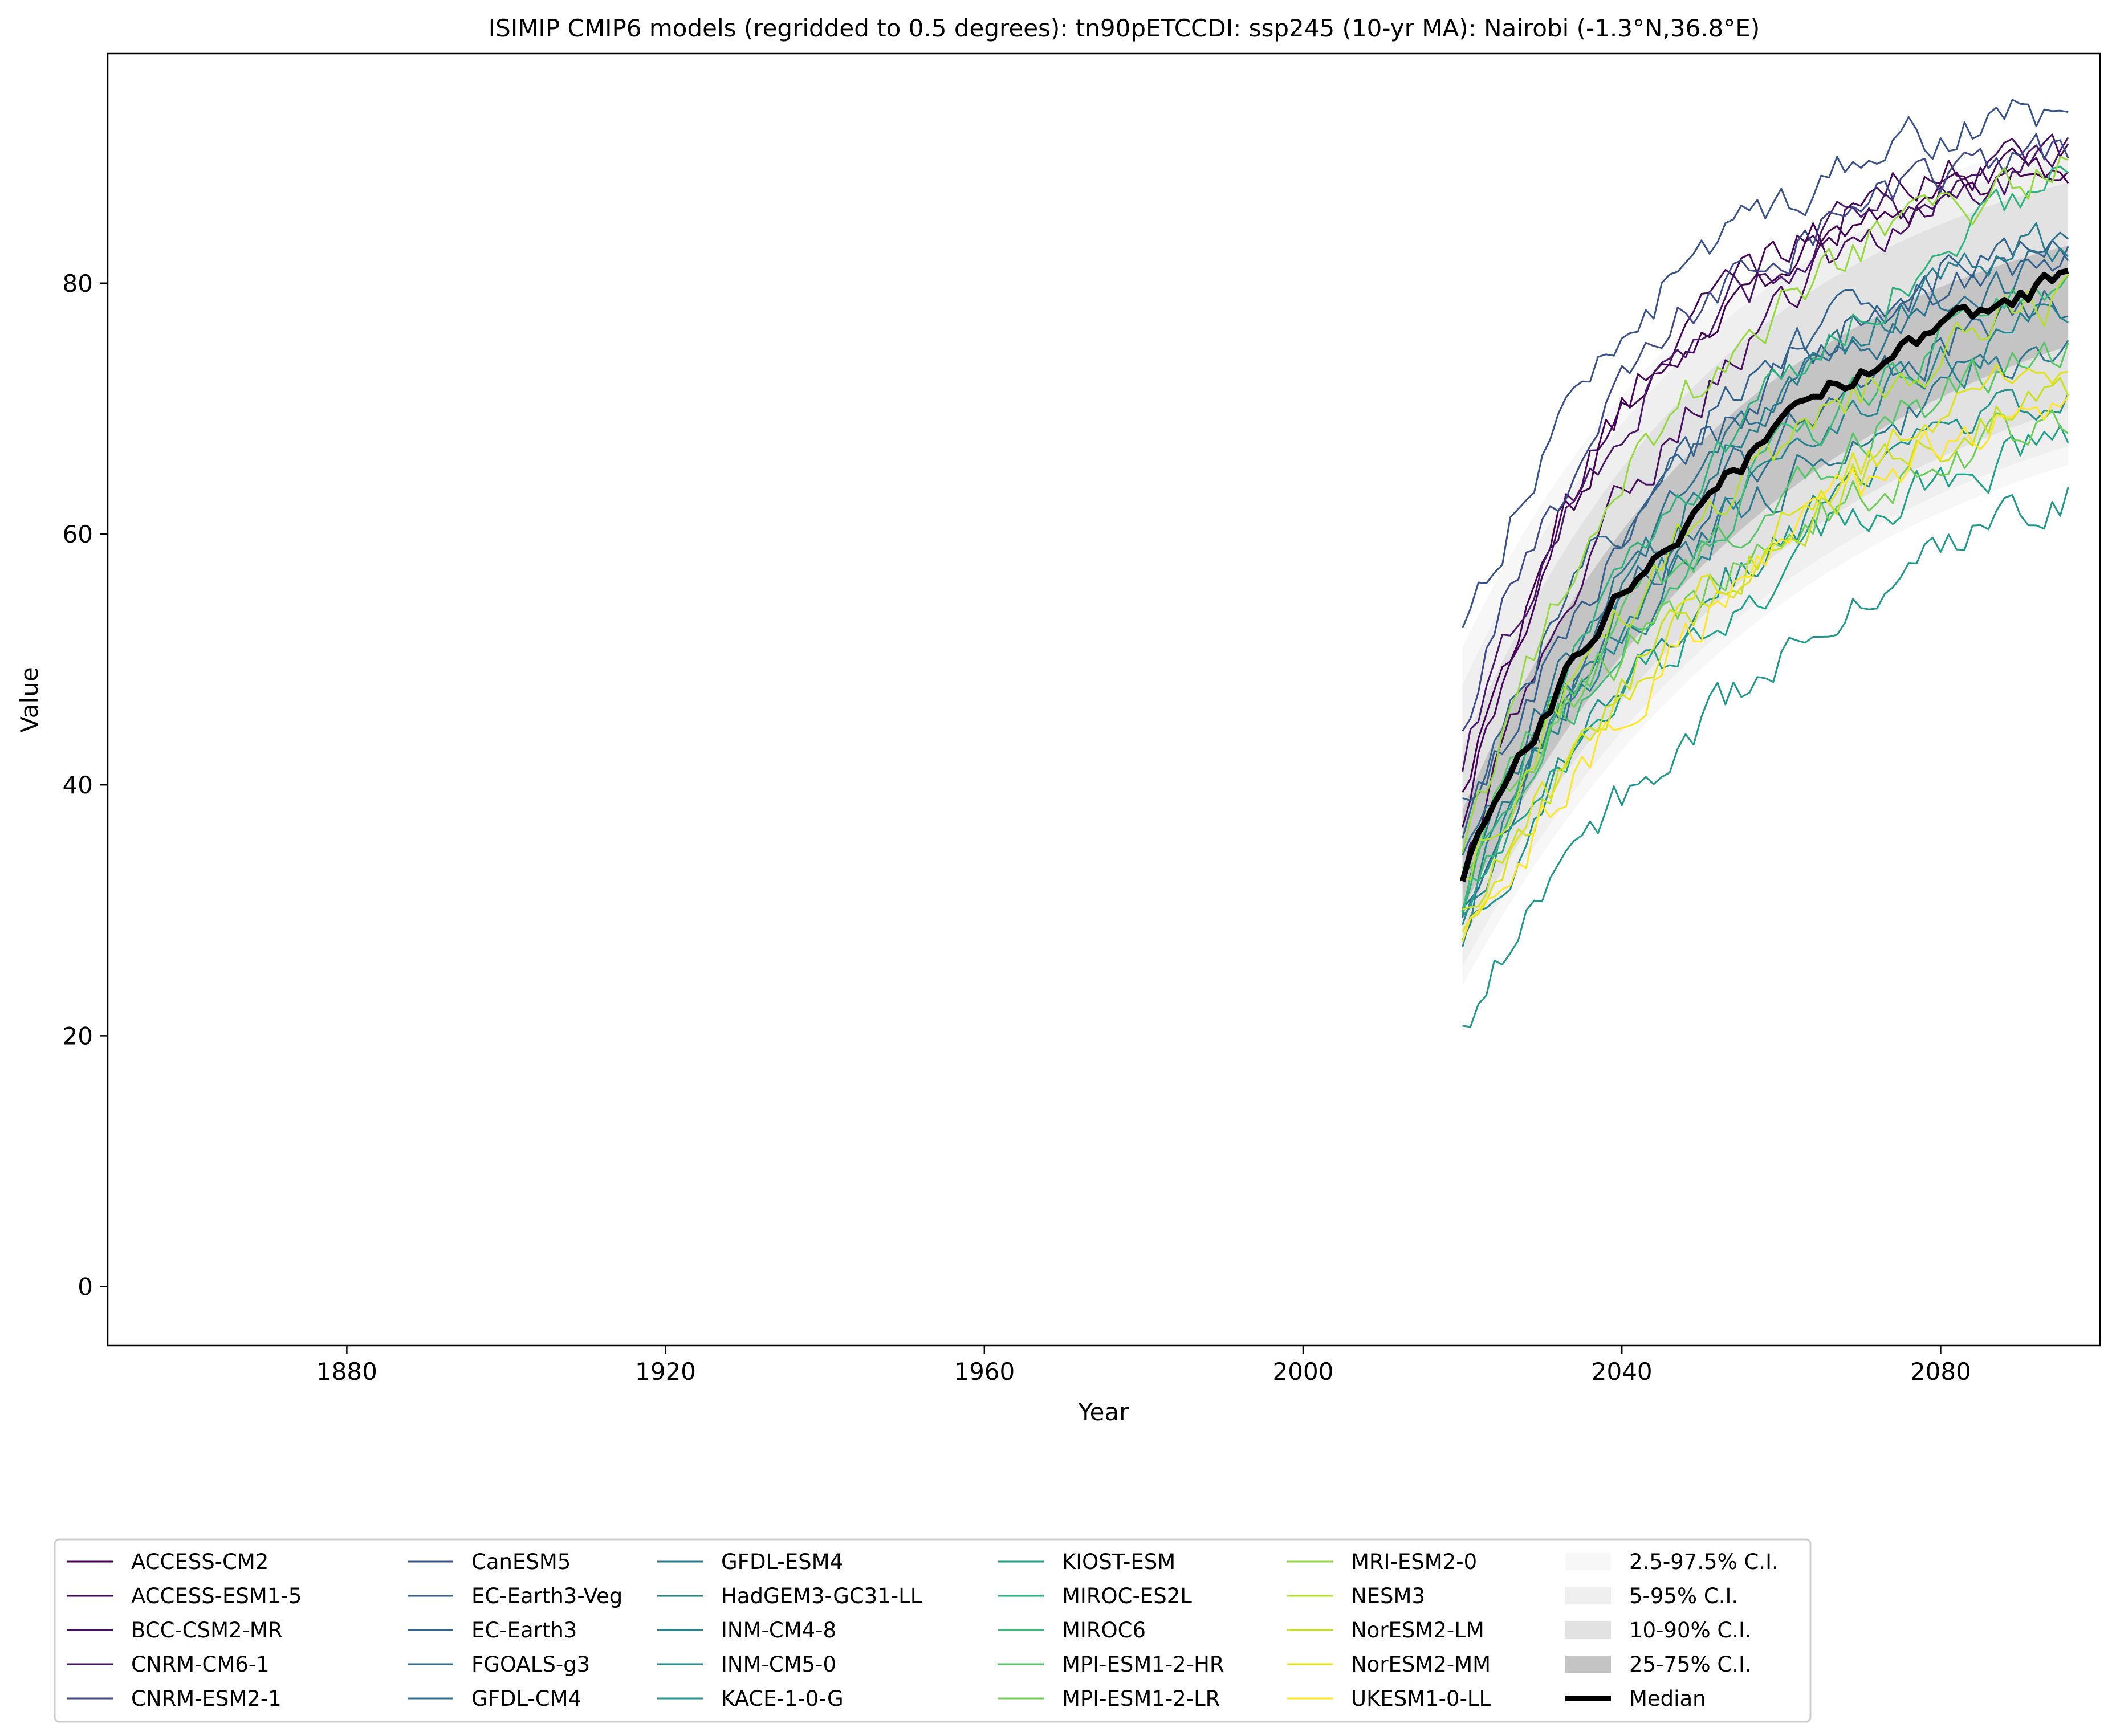 This screenshot has width=2112, height=1736. I want to click on legend-item-access-cm2: ACCESS-CM2, so click(167, 1562).